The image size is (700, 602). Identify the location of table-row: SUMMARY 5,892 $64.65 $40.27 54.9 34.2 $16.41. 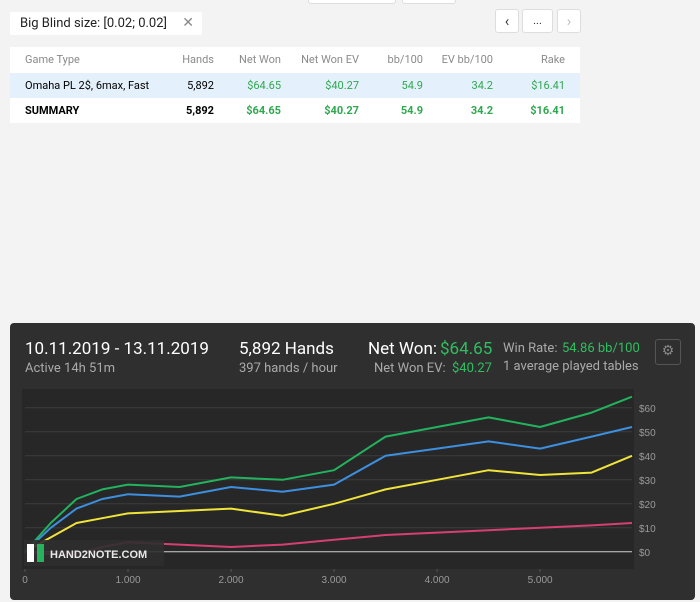
(295, 110).